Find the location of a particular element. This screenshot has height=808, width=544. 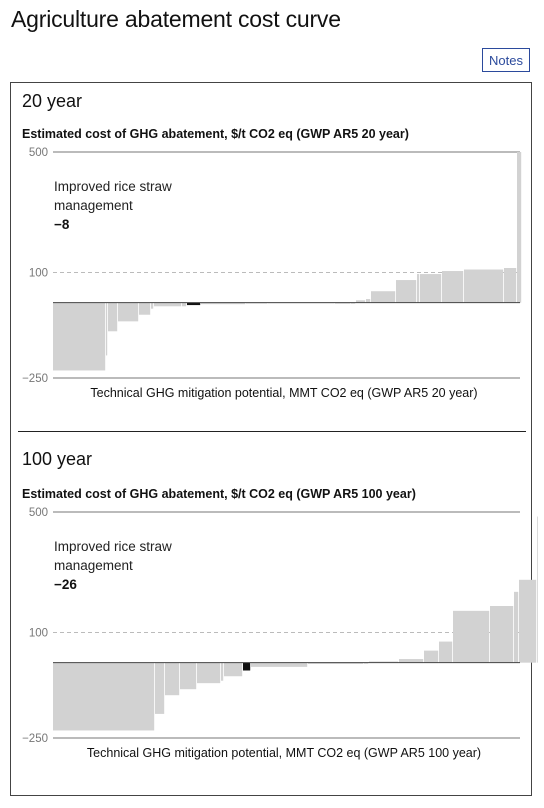

annotation-value: −26 is located at coordinates (65, 584).